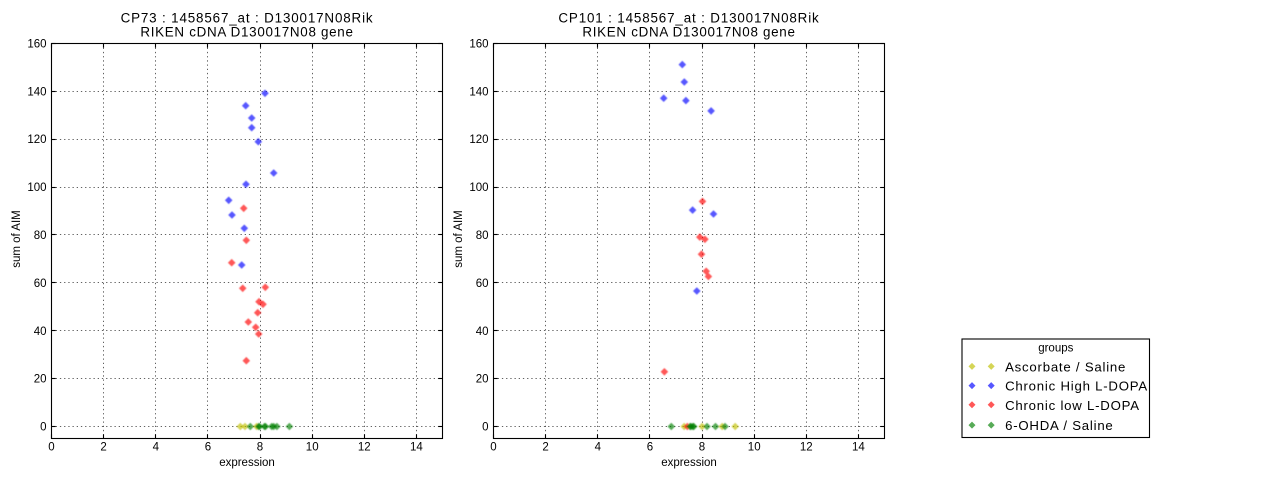  I want to click on svg-text: 6-OHDA / Saline, so click(1059, 425).